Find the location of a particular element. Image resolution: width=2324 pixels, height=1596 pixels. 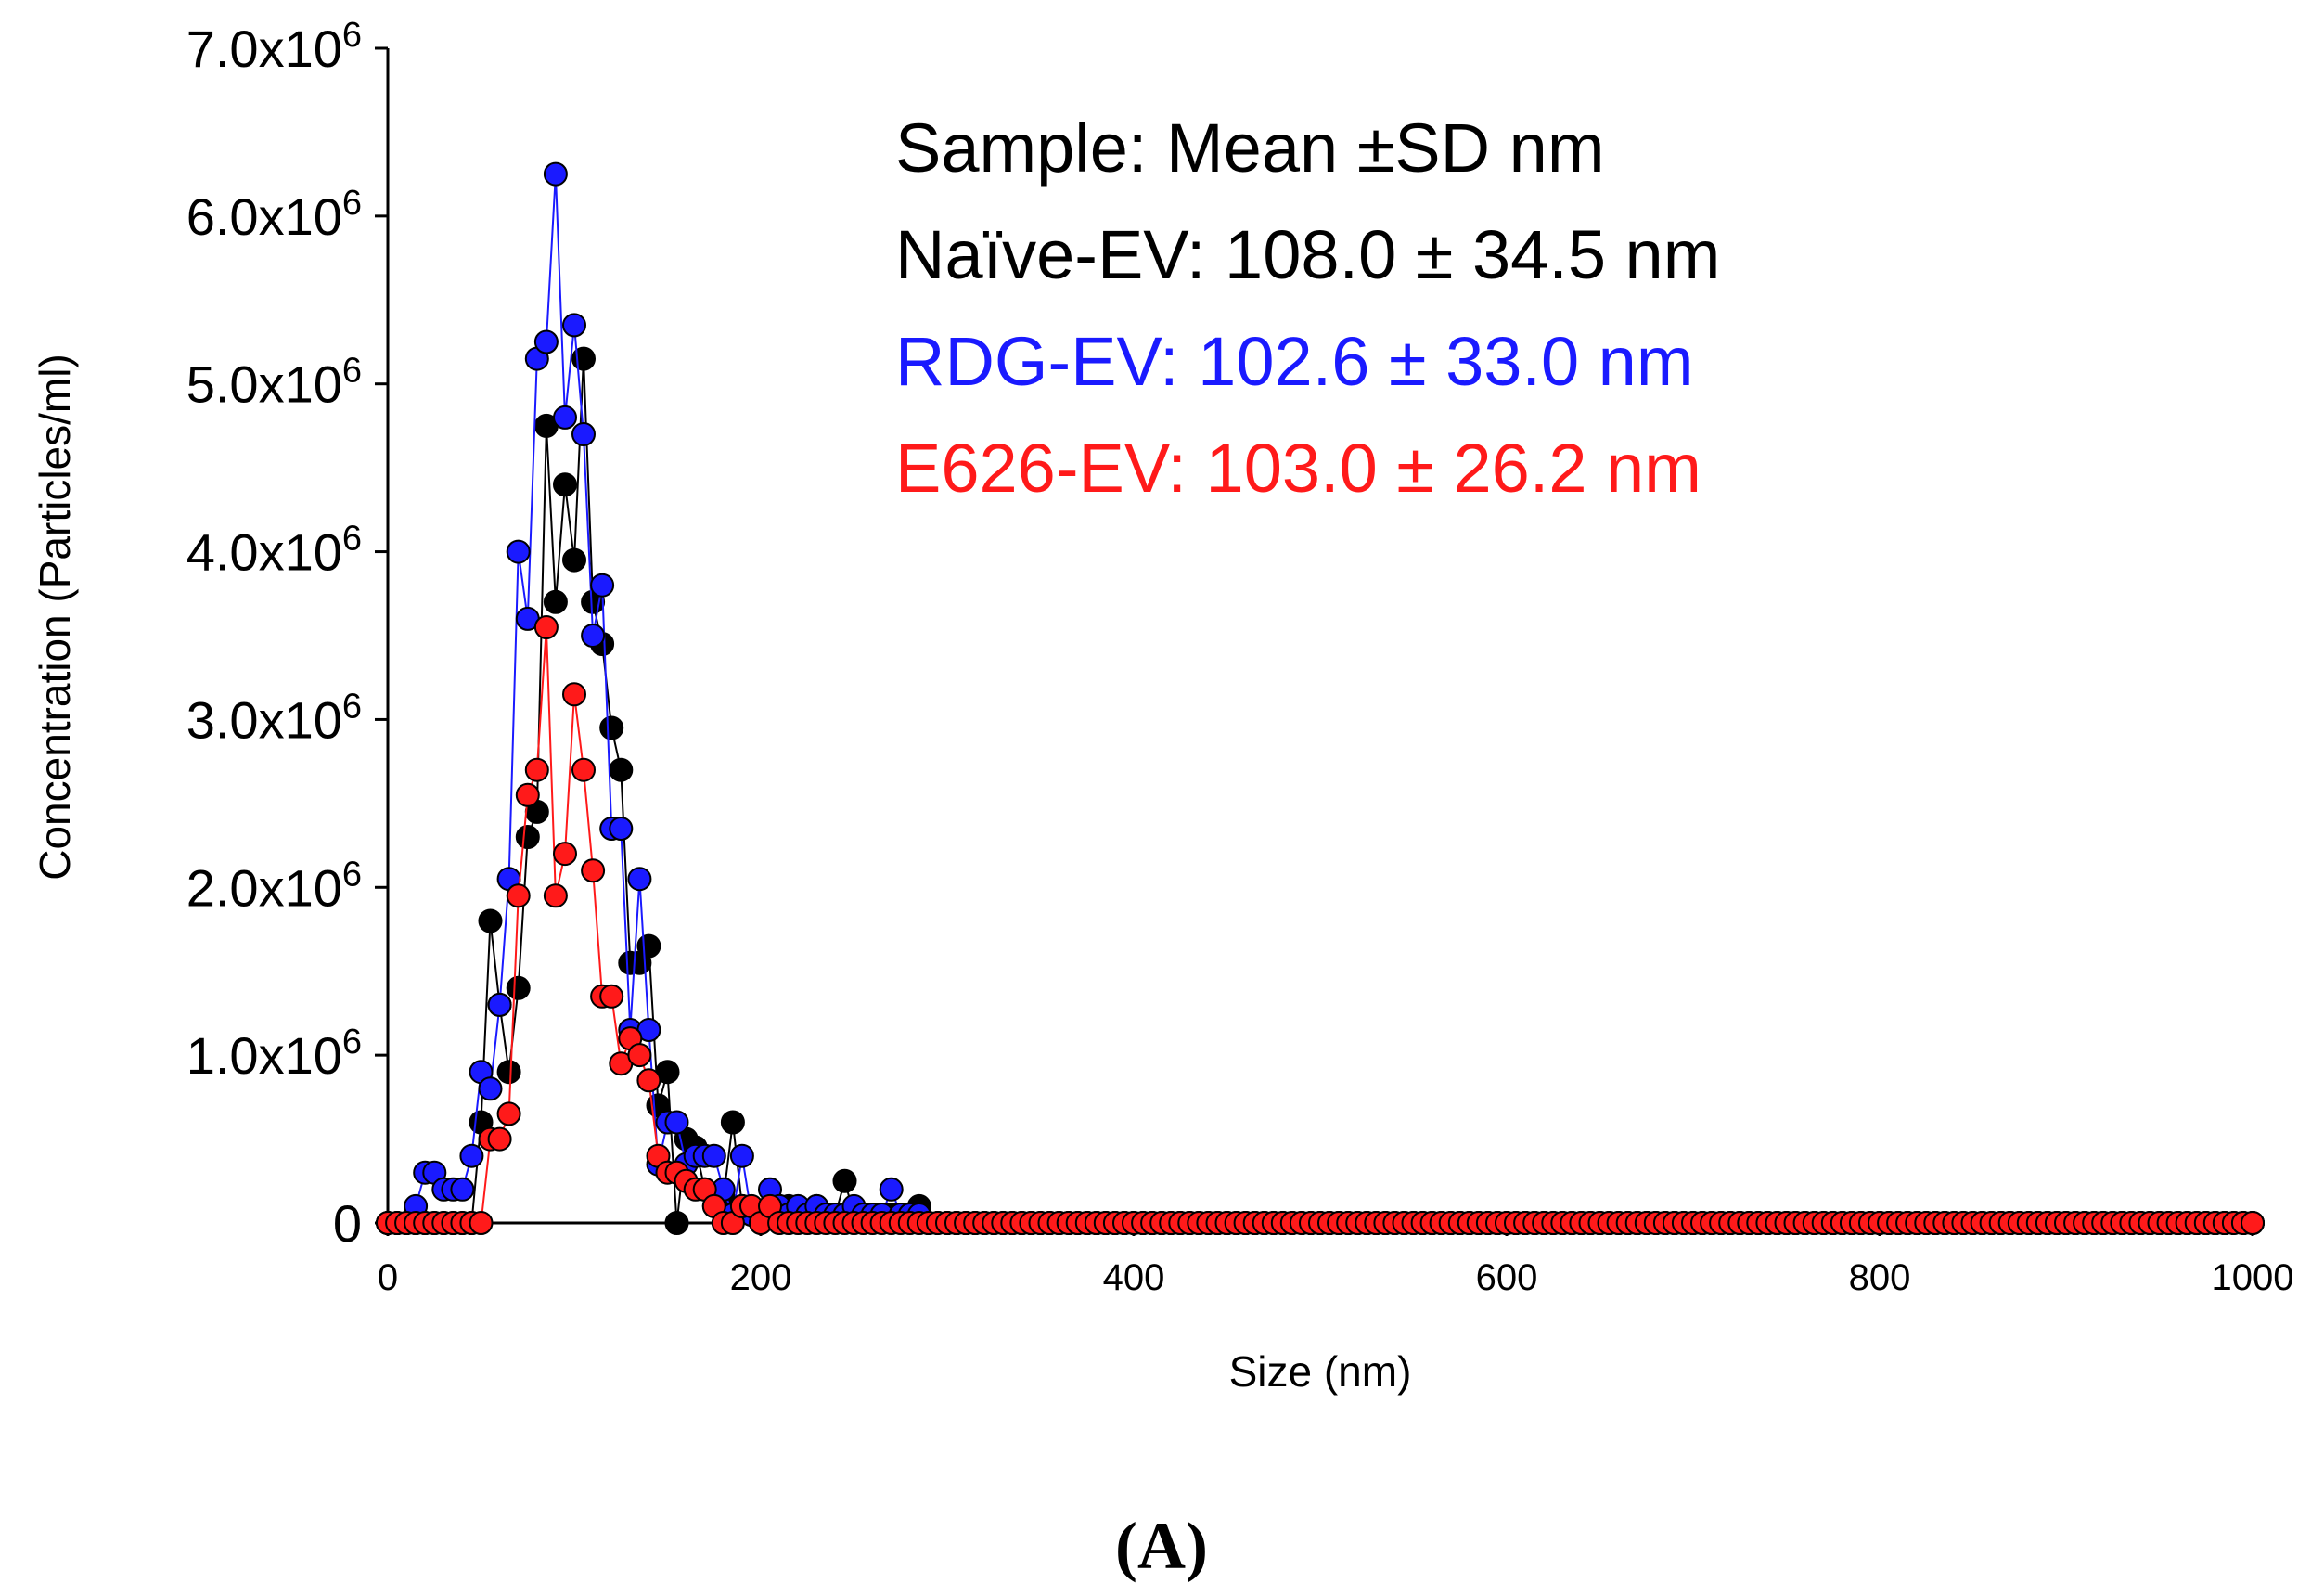

y-tick-label-base: 1.0x10 is located at coordinates (264, 1056).